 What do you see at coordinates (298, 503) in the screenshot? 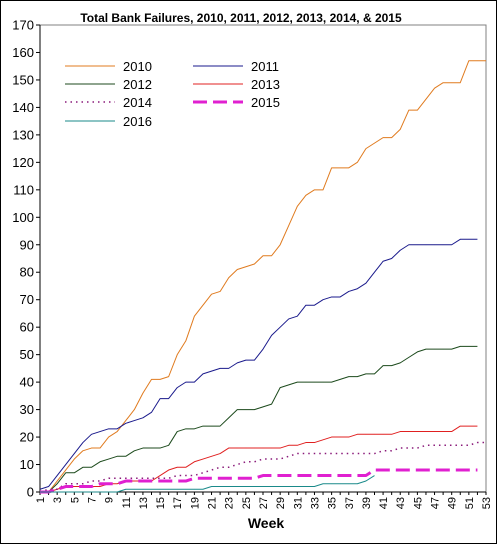
I see `x-tick-label: 31` at bounding box center [298, 503].